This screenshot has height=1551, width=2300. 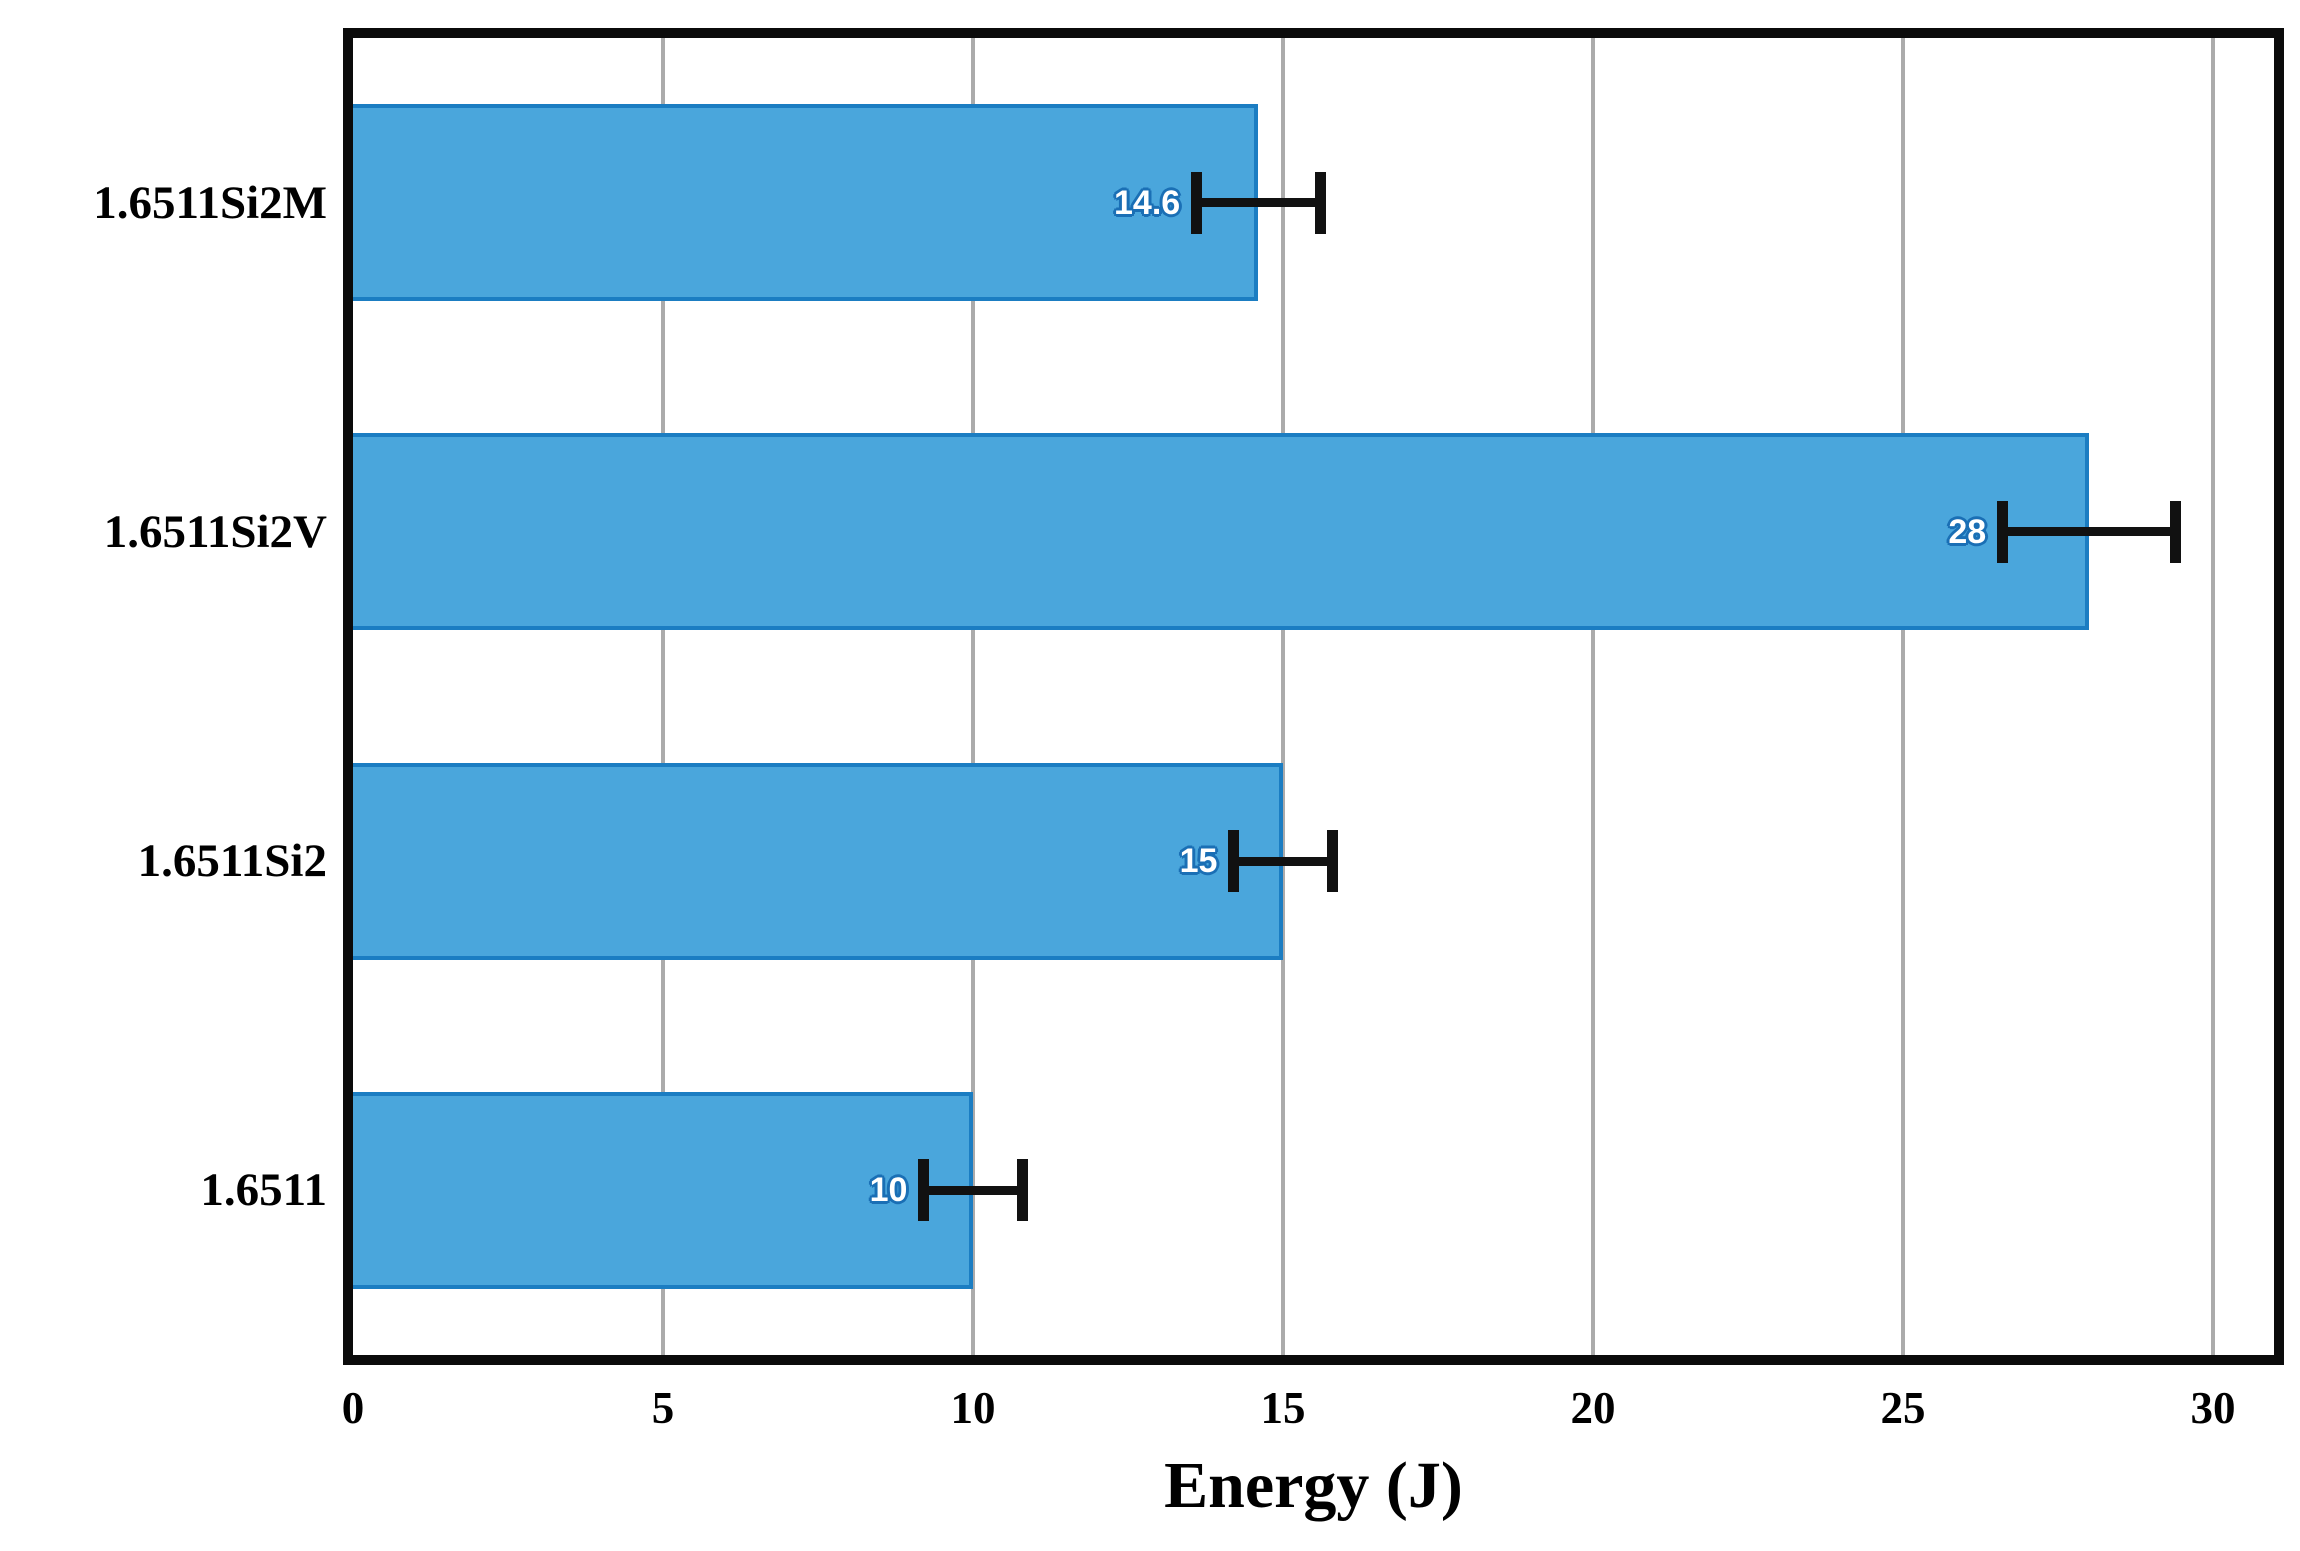 I want to click on error-bar-line-1.6511Si2, so click(x=1283, y=861).